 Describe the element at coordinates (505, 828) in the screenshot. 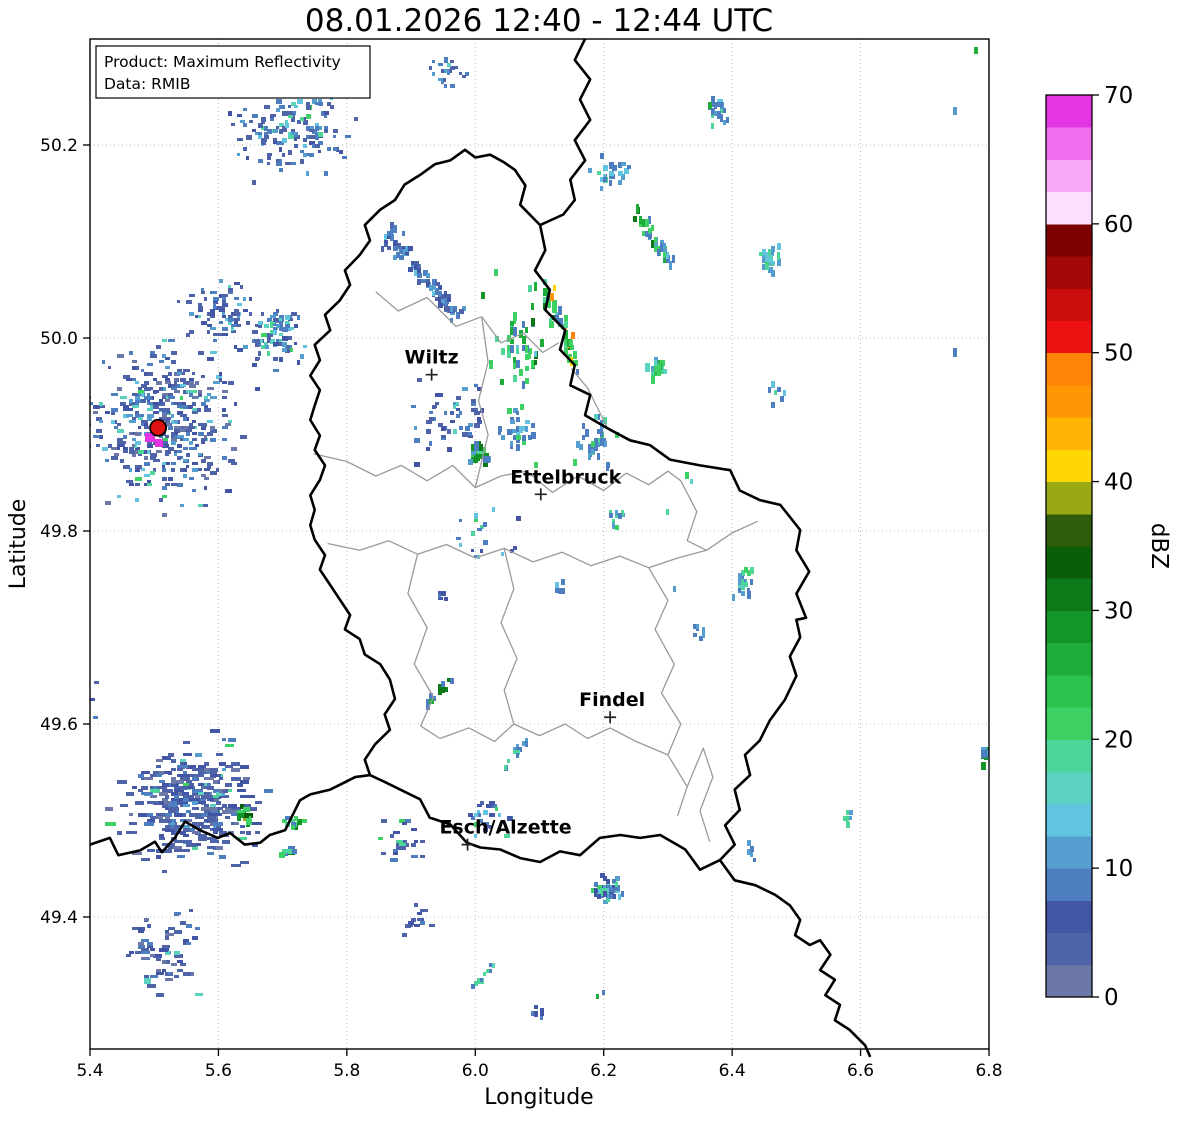

I see `city-label: Esch/Alzette` at that location.